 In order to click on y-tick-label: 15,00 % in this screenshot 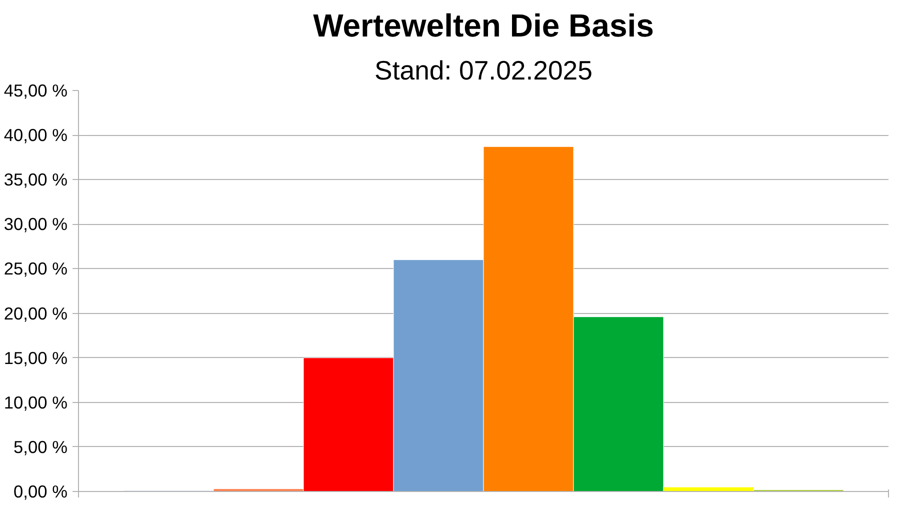, I will do `click(36, 358)`.